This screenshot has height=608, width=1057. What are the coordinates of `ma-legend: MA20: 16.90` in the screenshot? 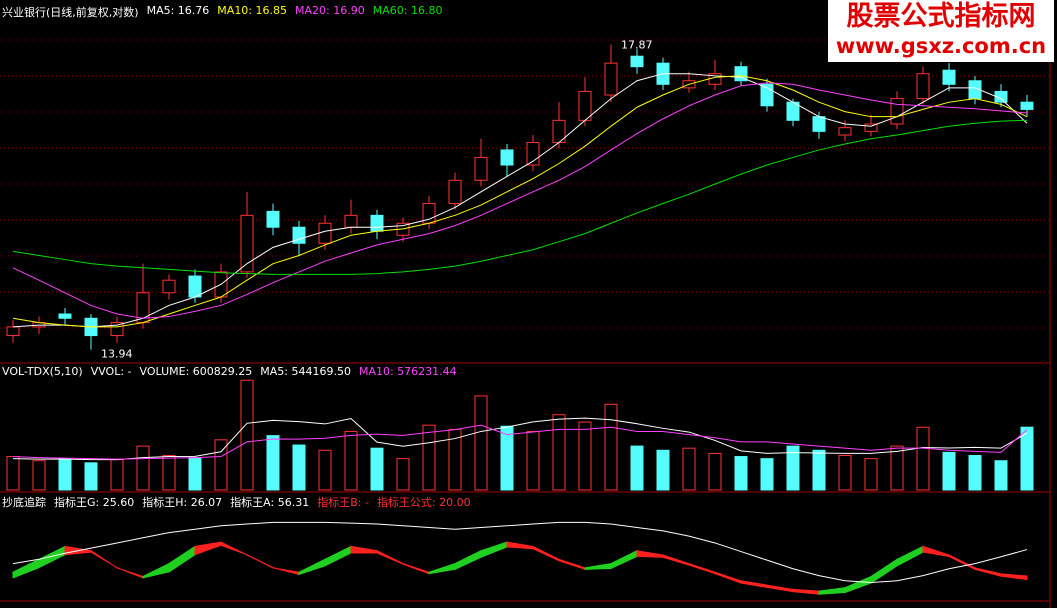 It's located at (330, 10).